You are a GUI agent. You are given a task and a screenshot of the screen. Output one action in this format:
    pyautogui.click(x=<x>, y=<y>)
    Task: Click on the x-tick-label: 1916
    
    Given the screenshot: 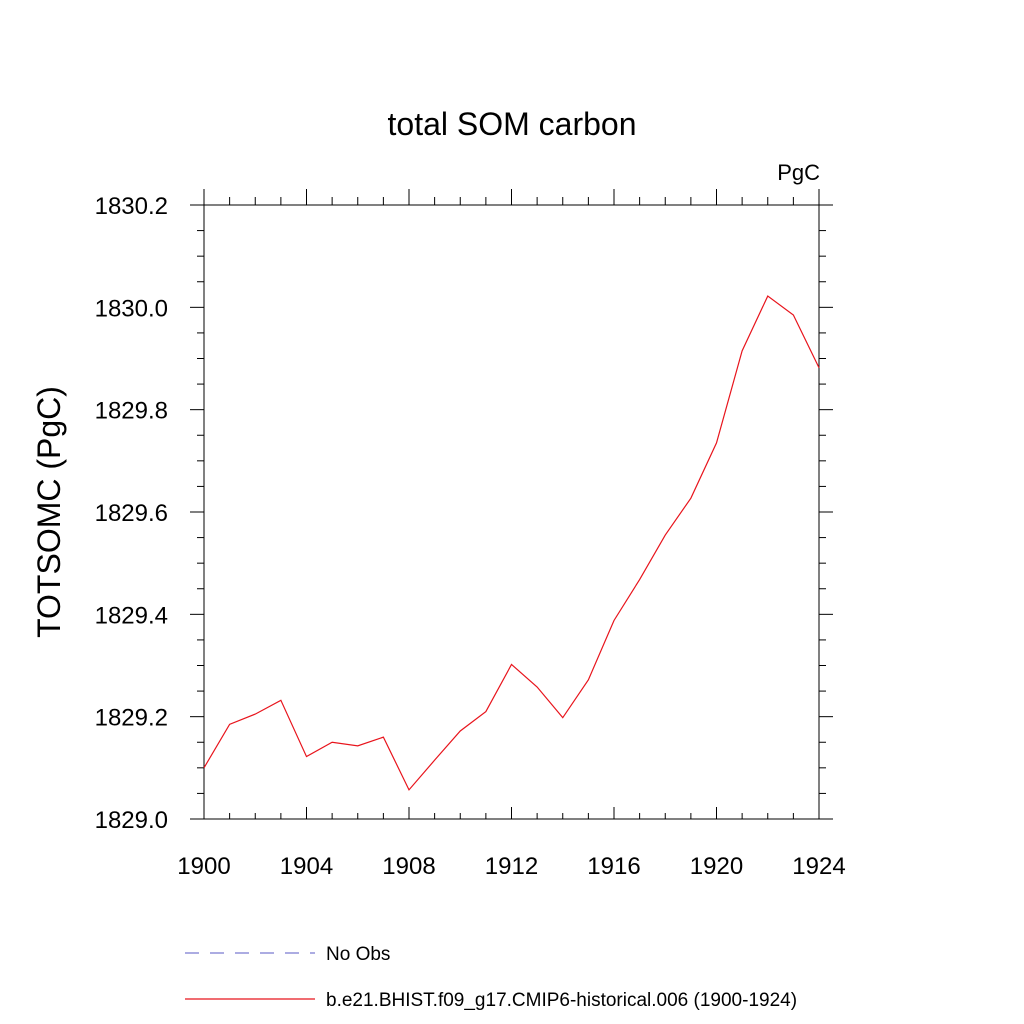 What is the action you would take?
    pyautogui.click(x=613, y=866)
    